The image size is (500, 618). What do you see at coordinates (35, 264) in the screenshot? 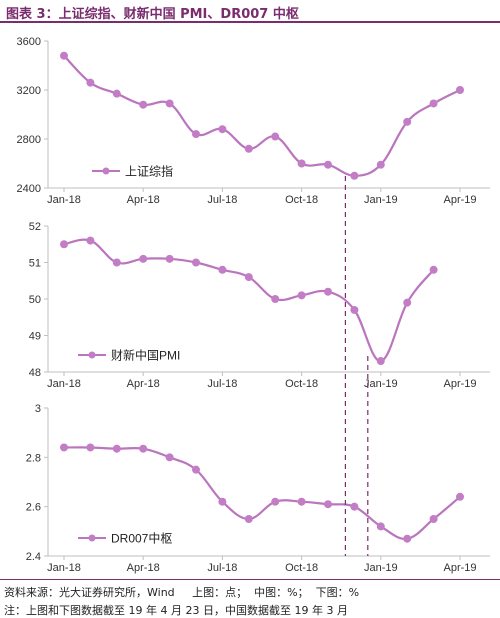
I see `y-tick-label: 51` at bounding box center [35, 264].